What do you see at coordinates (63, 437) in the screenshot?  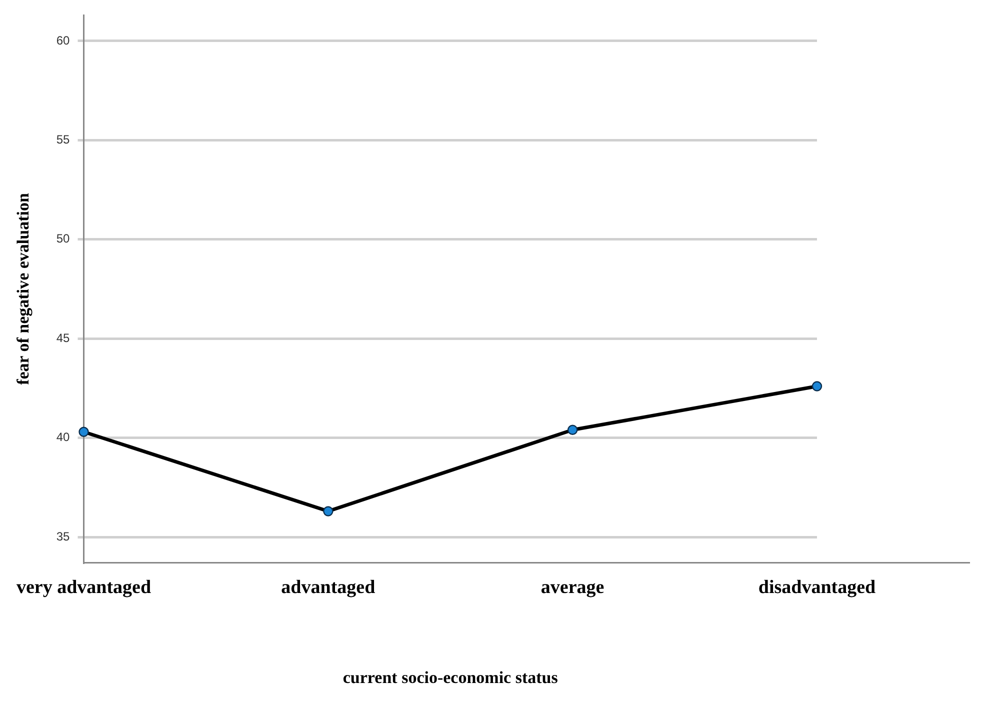 I see `y-tick-label: 40` at bounding box center [63, 437].